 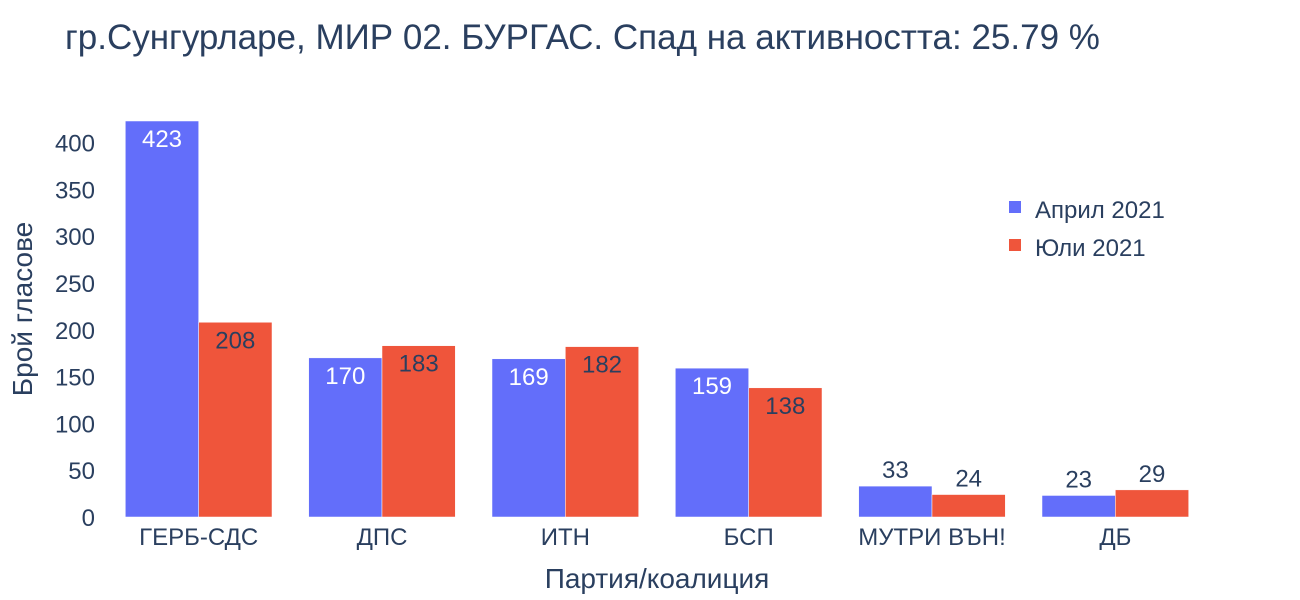 I want to click on bar-value-label: 170, so click(x=345, y=376).